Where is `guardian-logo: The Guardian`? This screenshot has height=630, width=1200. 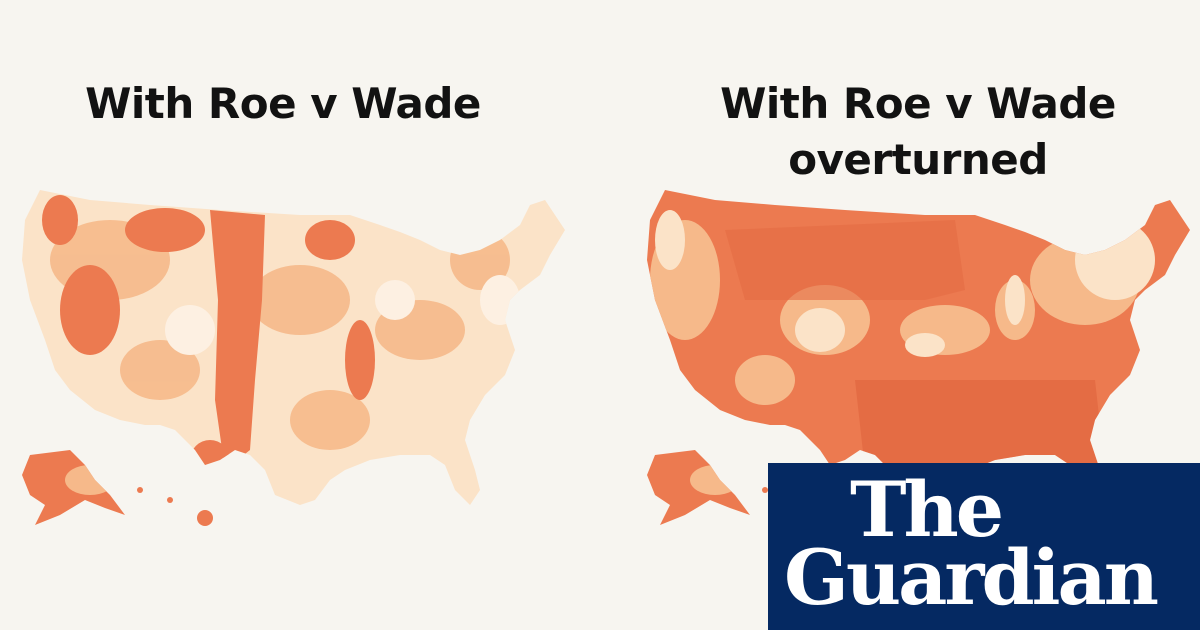
guardian-logo: The Guardian is located at coordinates (984, 546).